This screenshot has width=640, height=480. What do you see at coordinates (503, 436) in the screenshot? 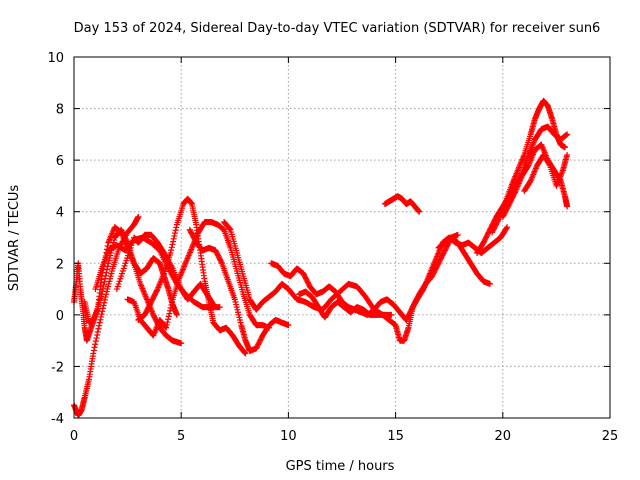
I see `x-tick-label: 20` at bounding box center [503, 436].